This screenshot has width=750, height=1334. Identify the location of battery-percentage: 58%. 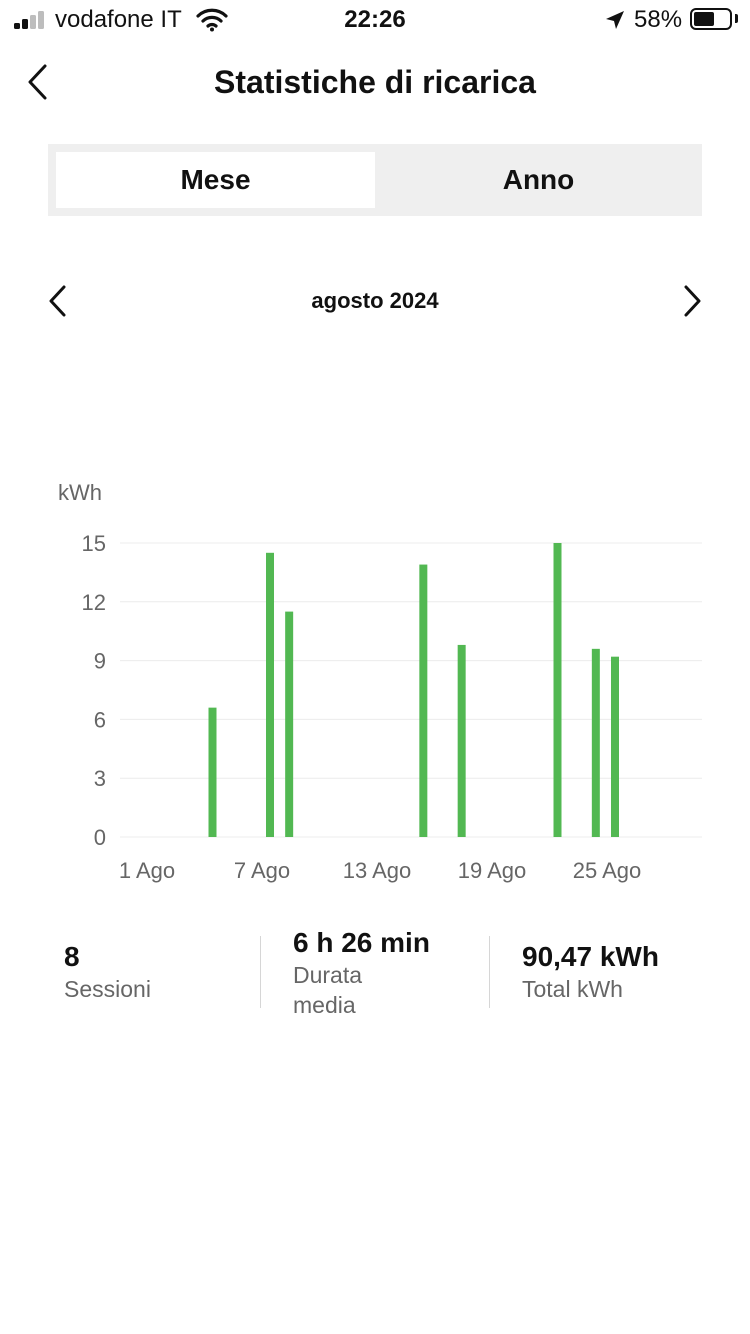
(658, 19).